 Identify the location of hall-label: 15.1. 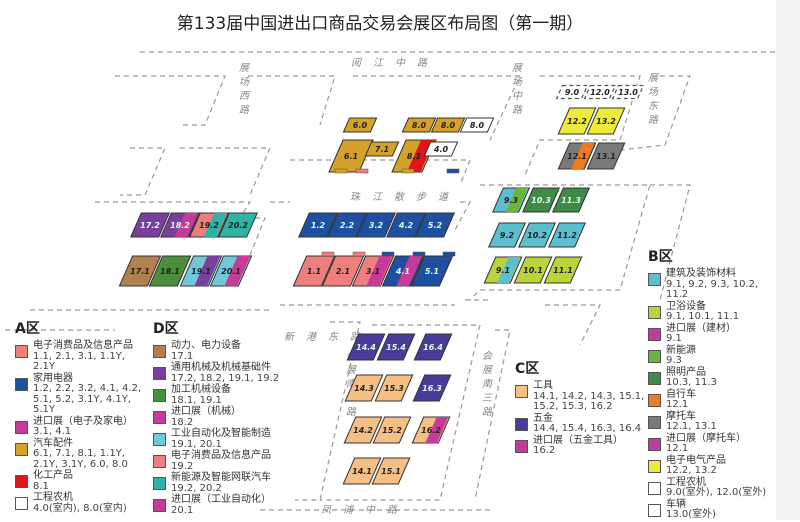
(391, 471).